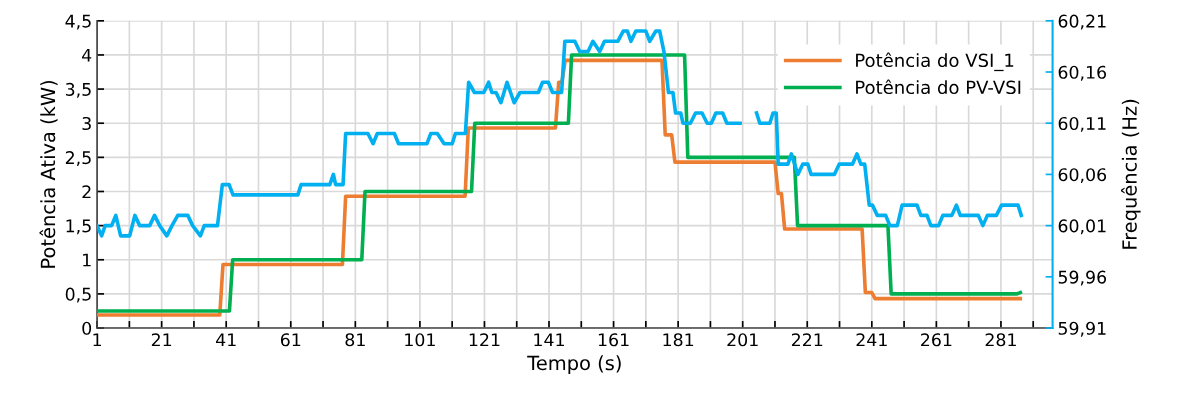  What do you see at coordinates (678, 340) in the screenshot?
I see `x-tick-label: 181` at bounding box center [678, 340].